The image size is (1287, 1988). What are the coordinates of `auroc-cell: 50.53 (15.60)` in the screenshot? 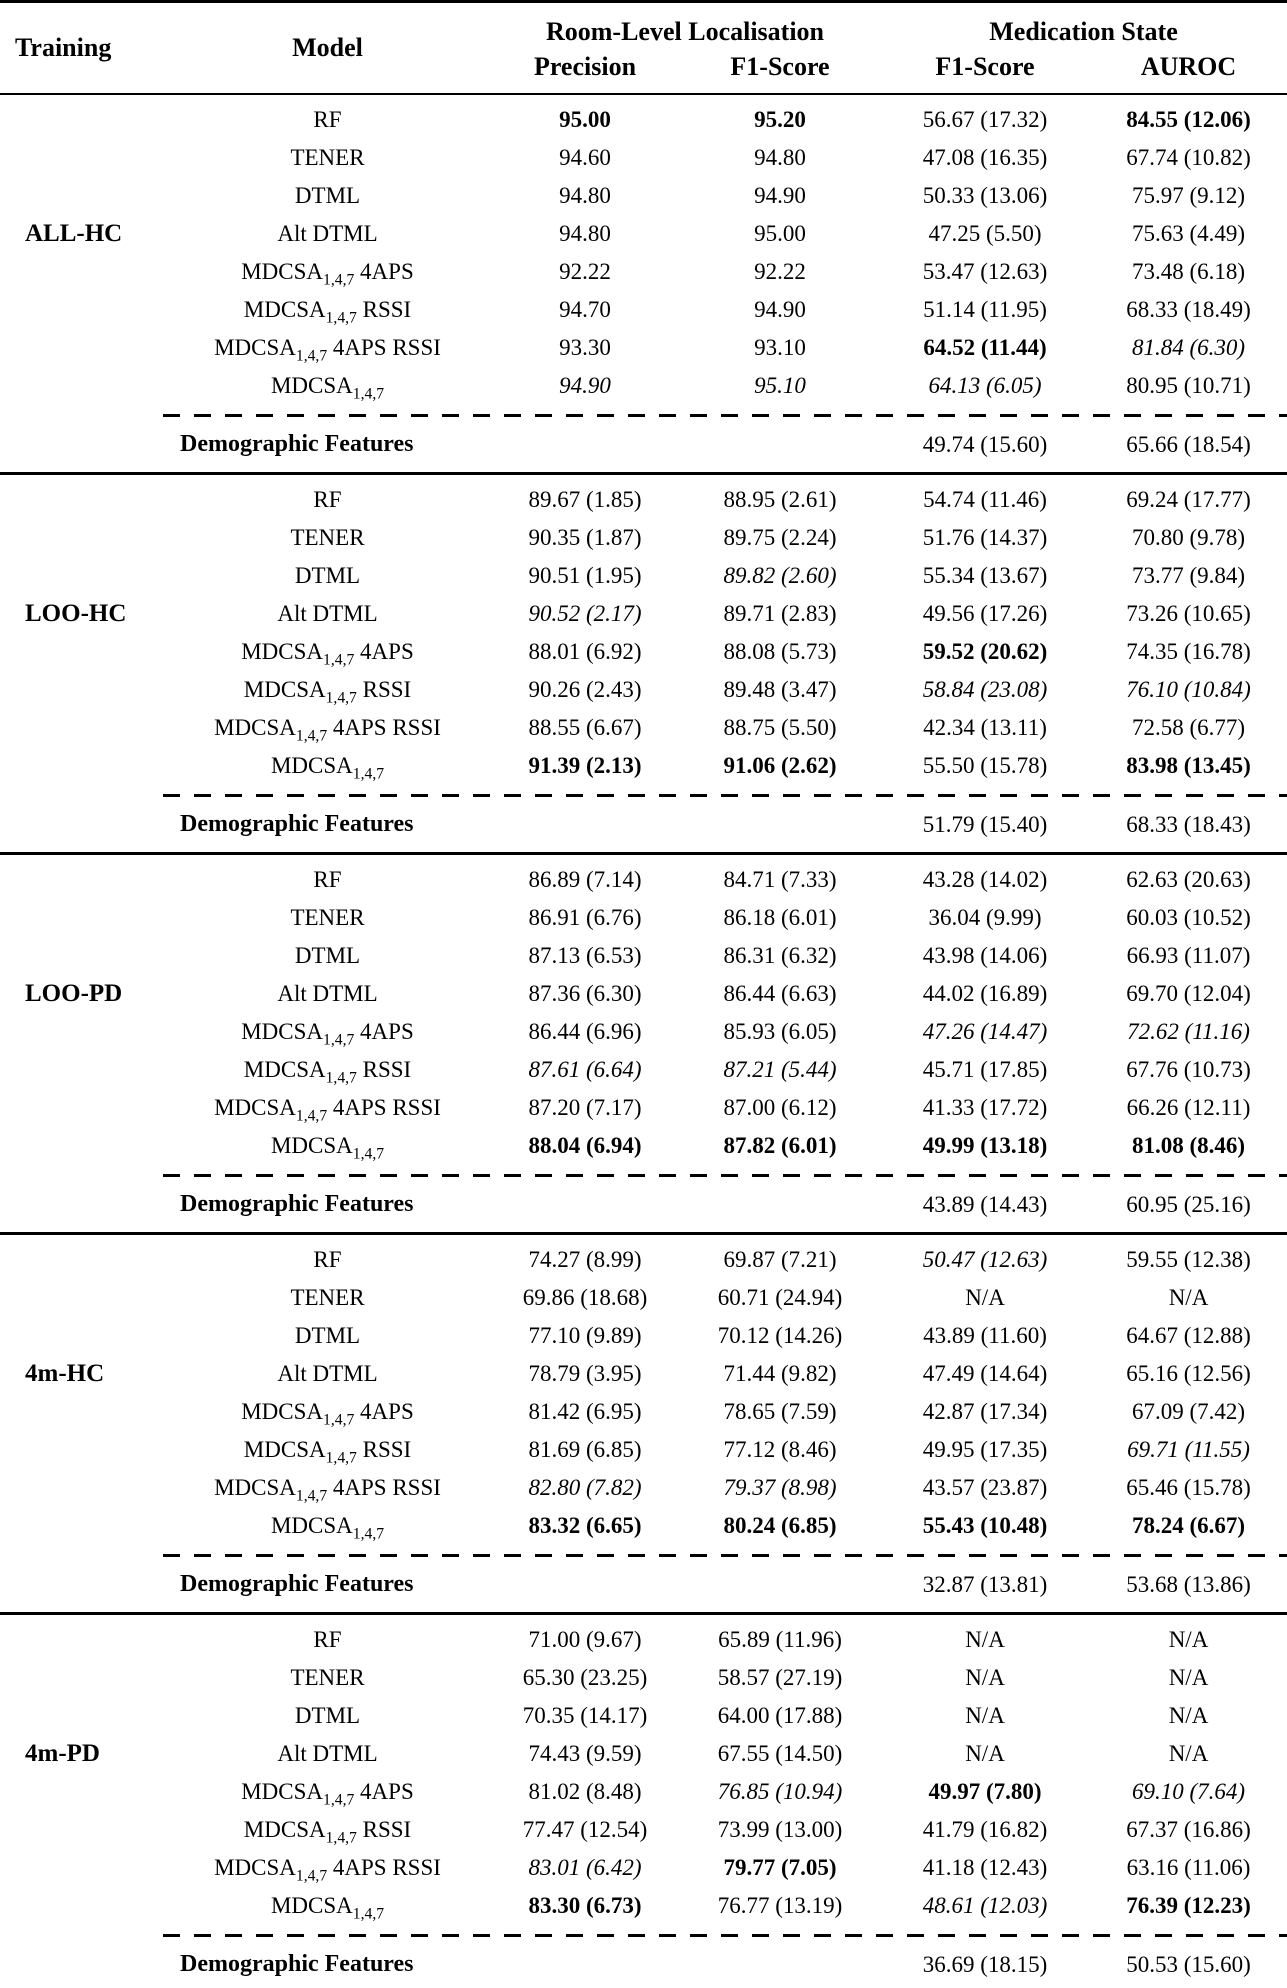 It's located at (1188, 1964).